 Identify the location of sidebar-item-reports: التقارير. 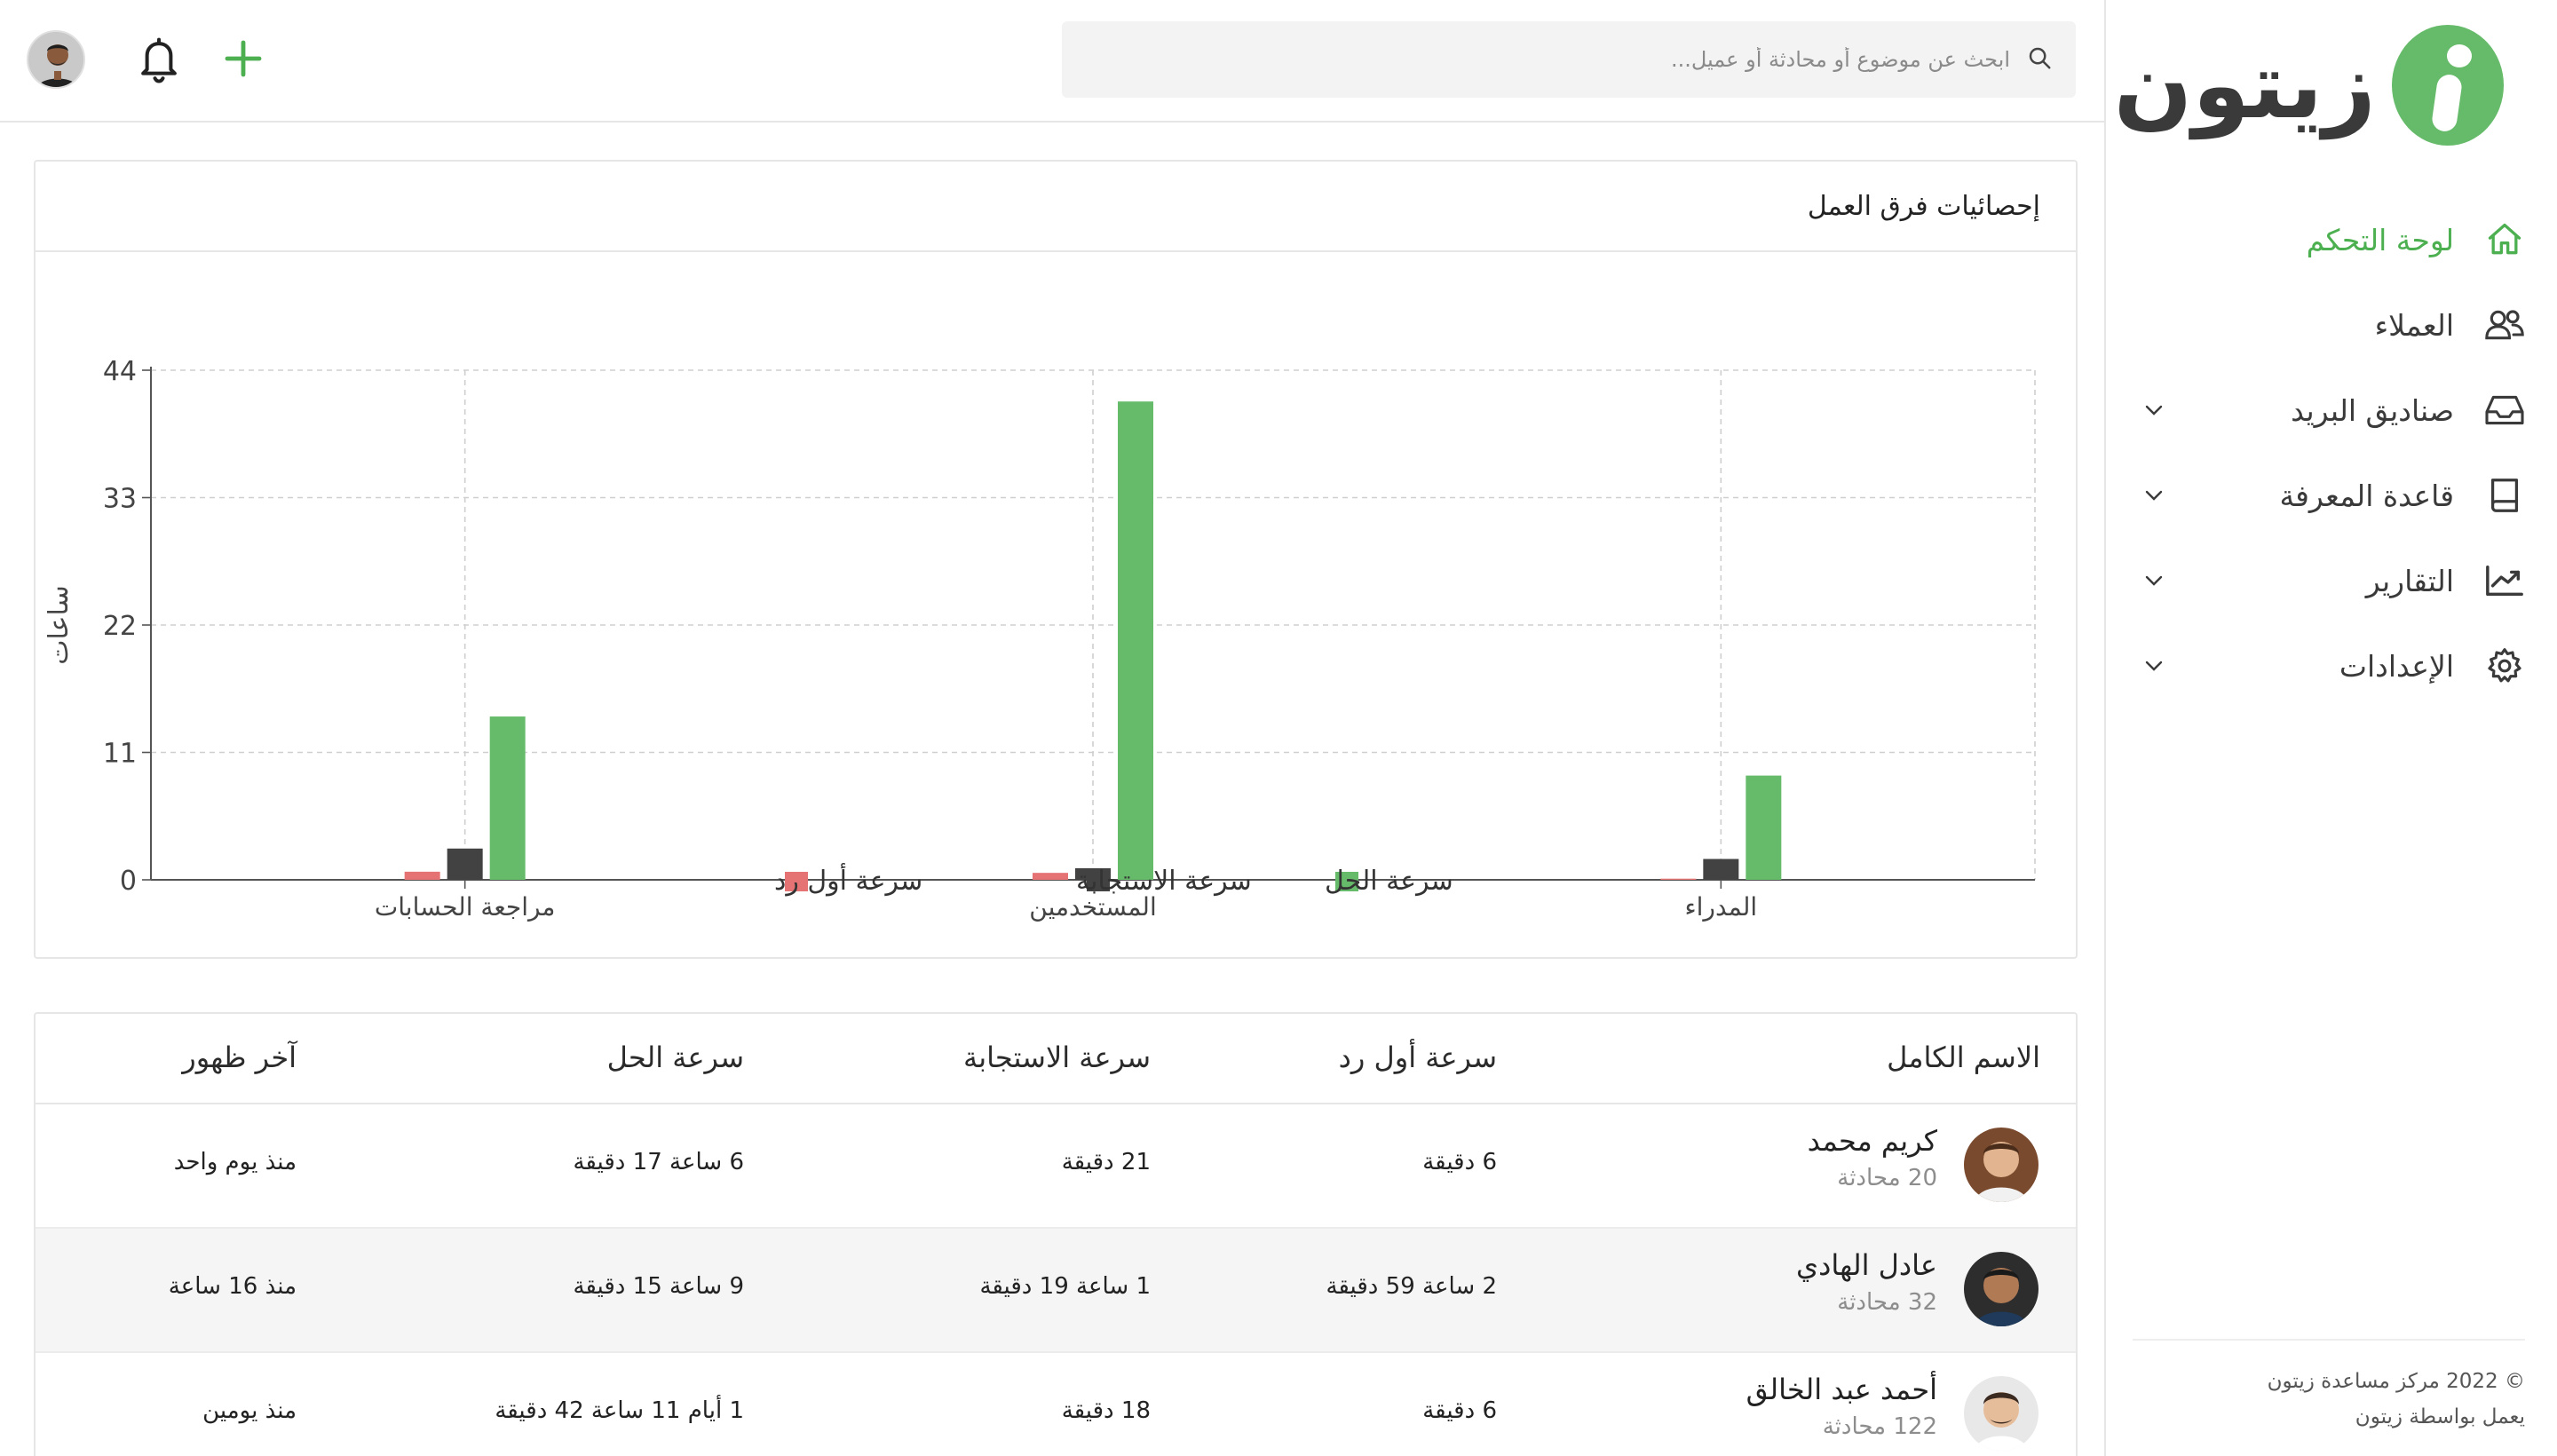
(2331, 580).